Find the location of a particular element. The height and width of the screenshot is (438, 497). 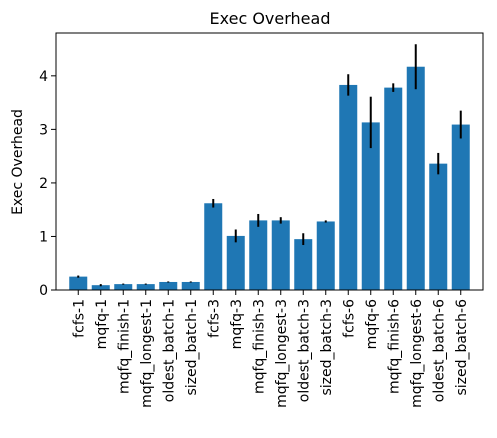

x-tick-label: mqfq_finish-6 is located at coordinates (394, 346).